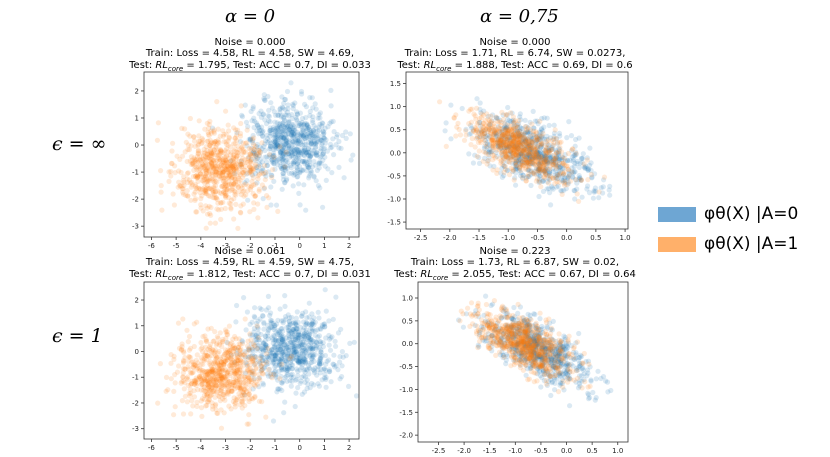  Describe the element at coordinates (137, 301) in the screenshot. I see `y-tick-label: 2` at that location.